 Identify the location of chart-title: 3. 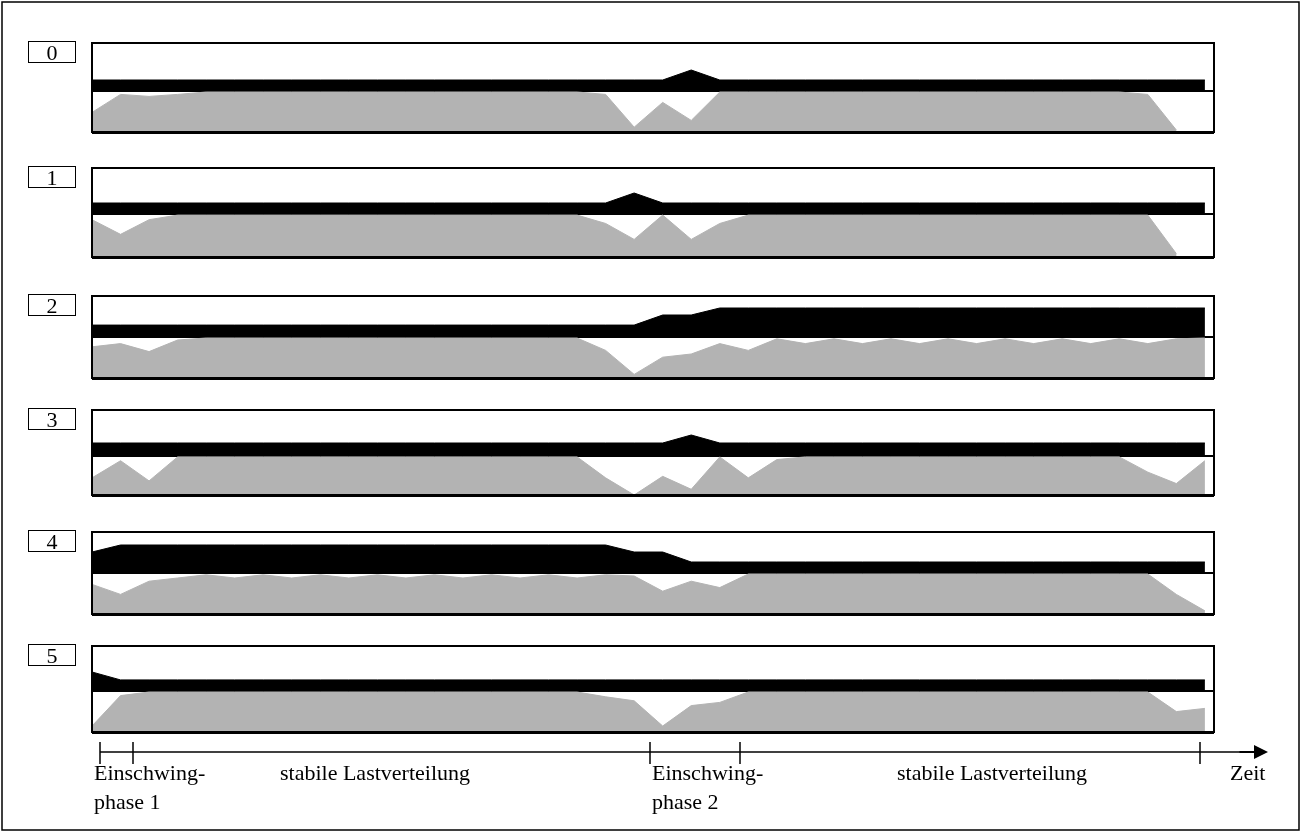
(52, 419).